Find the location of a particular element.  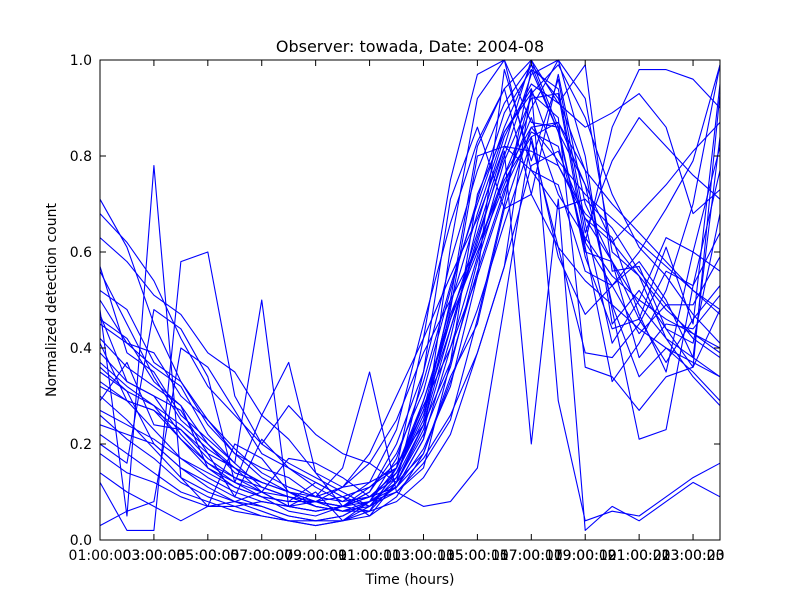

x-tick-label-overlap: 11:00:11 is located at coordinates (369, 556).